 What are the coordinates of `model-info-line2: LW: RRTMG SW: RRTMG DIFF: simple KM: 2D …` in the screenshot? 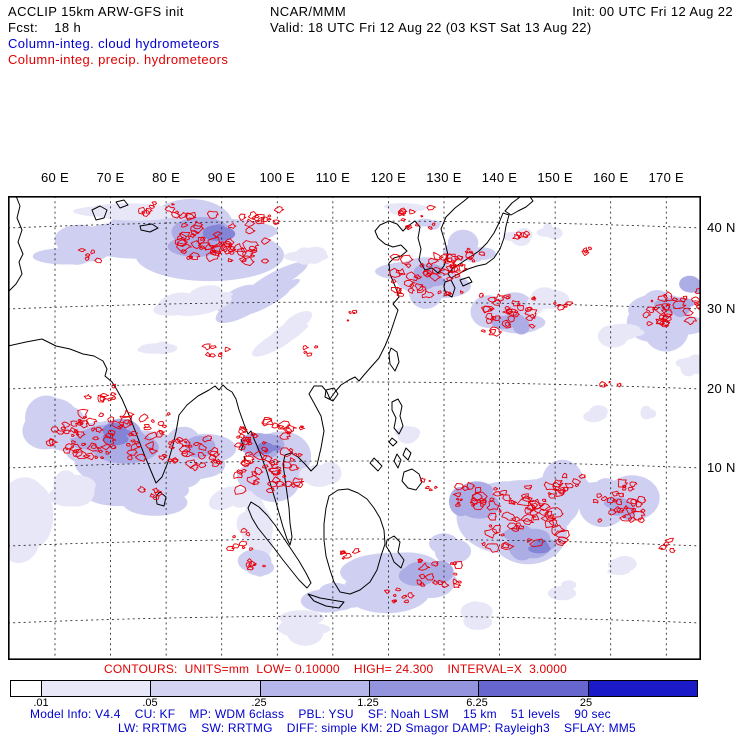 It's located at (377, 728).